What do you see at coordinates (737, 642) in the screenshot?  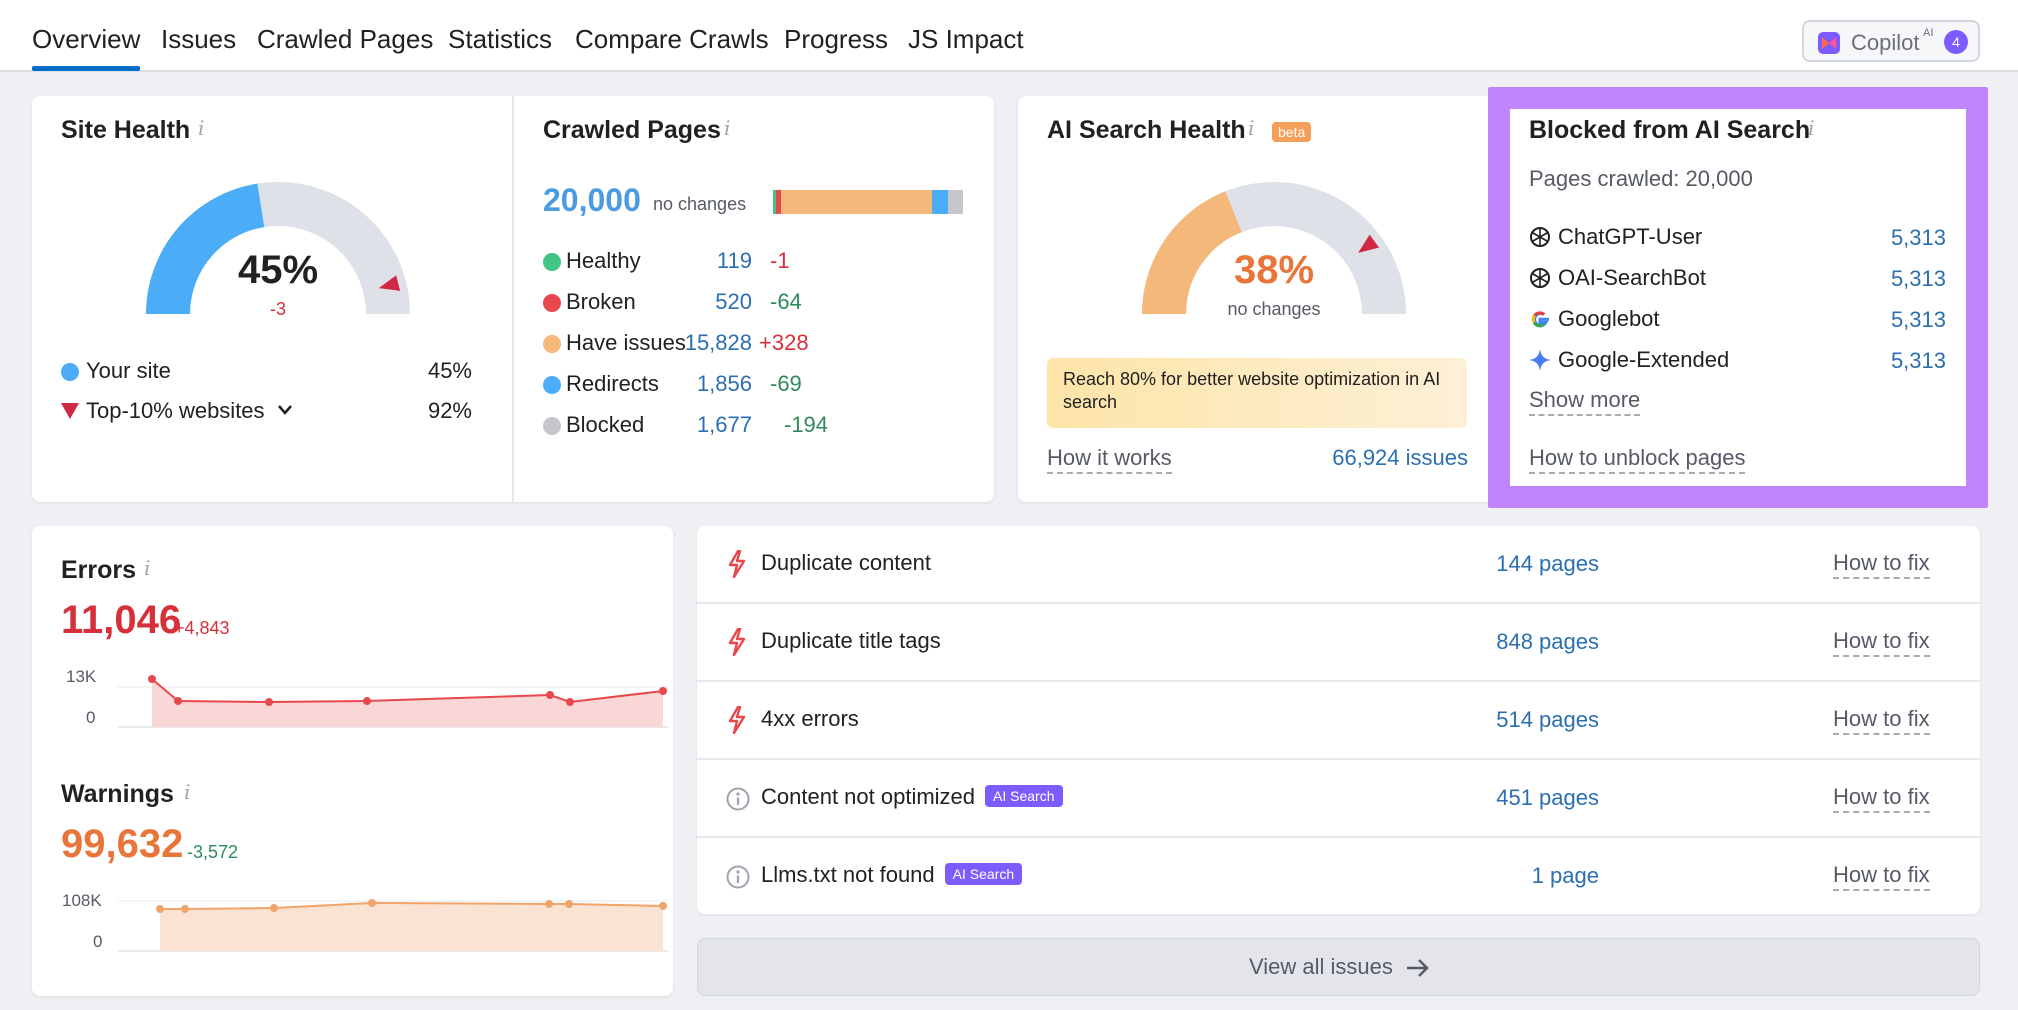 I see `error-bolt-icon` at bounding box center [737, 642].